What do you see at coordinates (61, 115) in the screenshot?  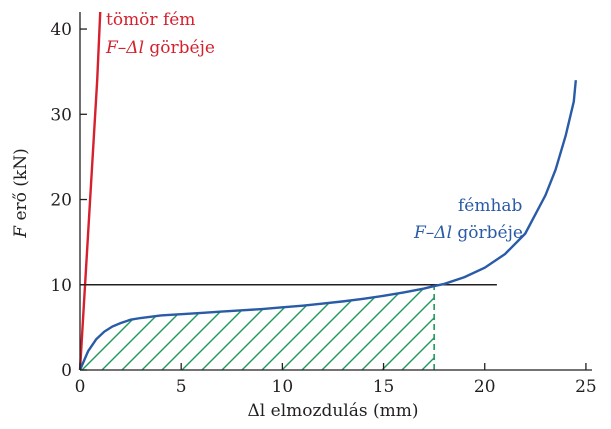 I see `y-tick-label: 30` at bounding box center [61, 115].